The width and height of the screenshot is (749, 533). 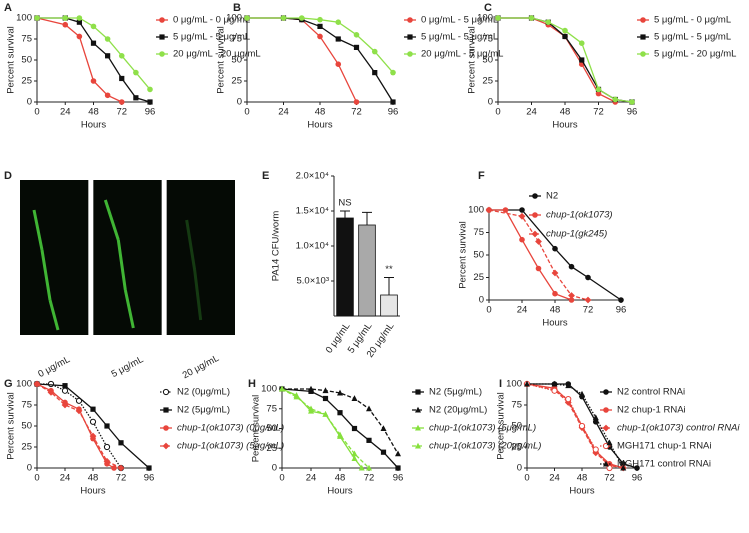 I want to click on legend-label: N2 chup-1 RNAi, so click(x=651, y=410).